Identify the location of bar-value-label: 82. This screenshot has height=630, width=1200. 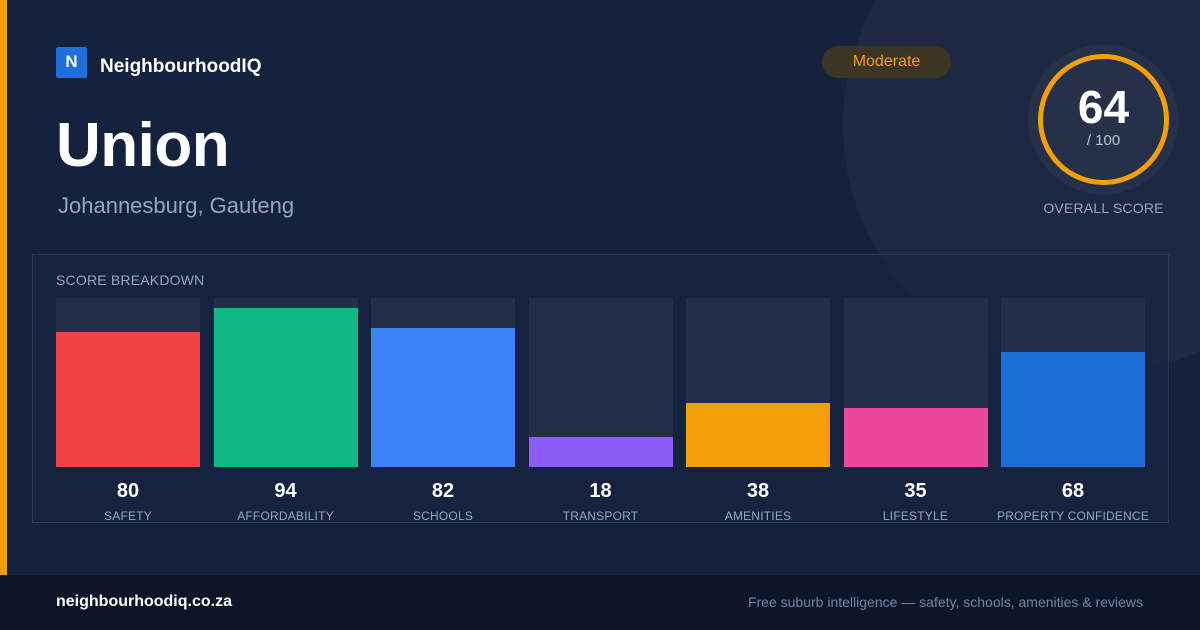
(443, 491).